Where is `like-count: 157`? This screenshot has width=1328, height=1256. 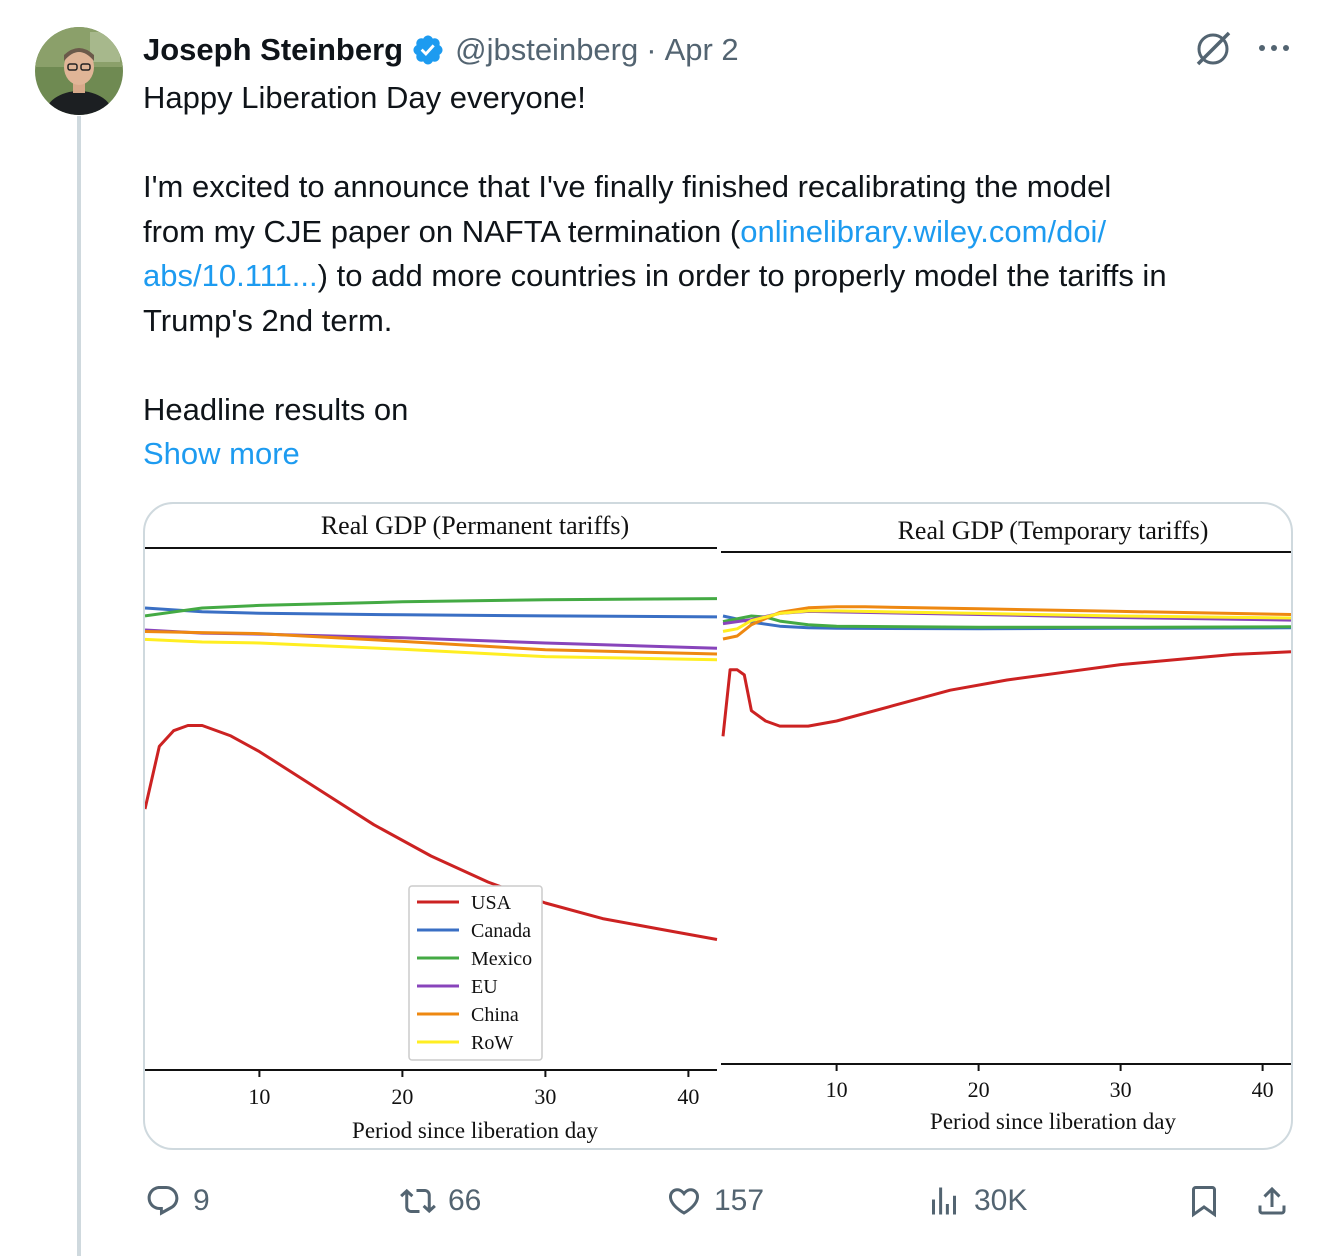
like-count: 157 is located at coordinates (739, 1200).